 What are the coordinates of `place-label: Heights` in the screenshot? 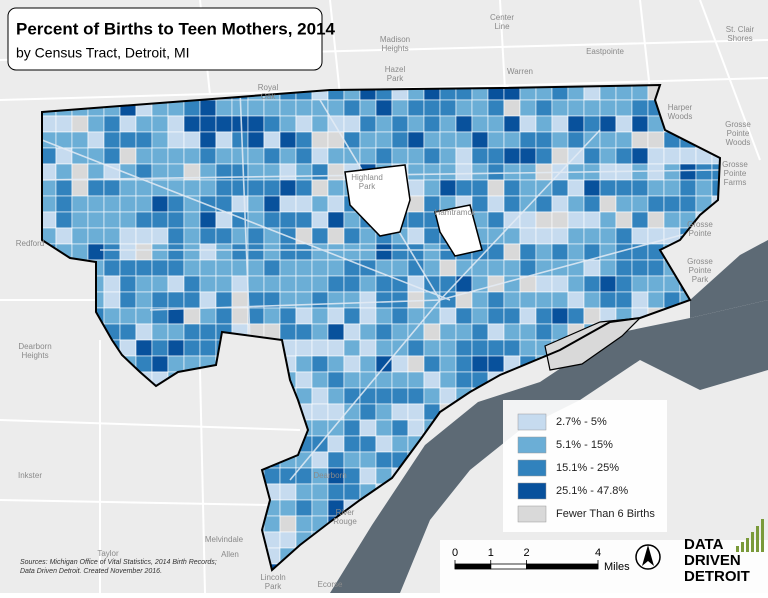 It's located at (34, 355).